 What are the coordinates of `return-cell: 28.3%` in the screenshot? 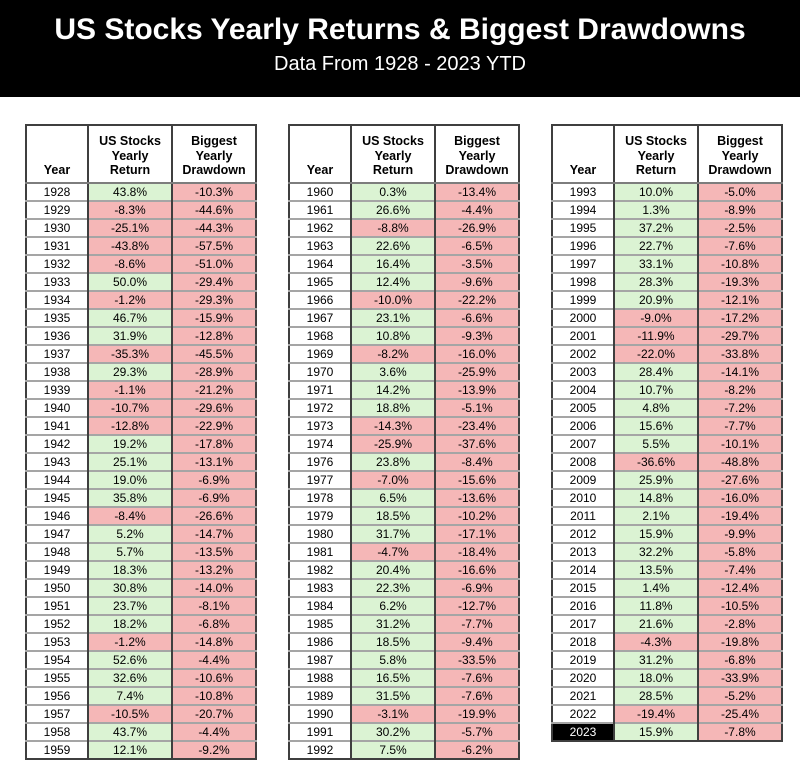 It's located at (655, 281).